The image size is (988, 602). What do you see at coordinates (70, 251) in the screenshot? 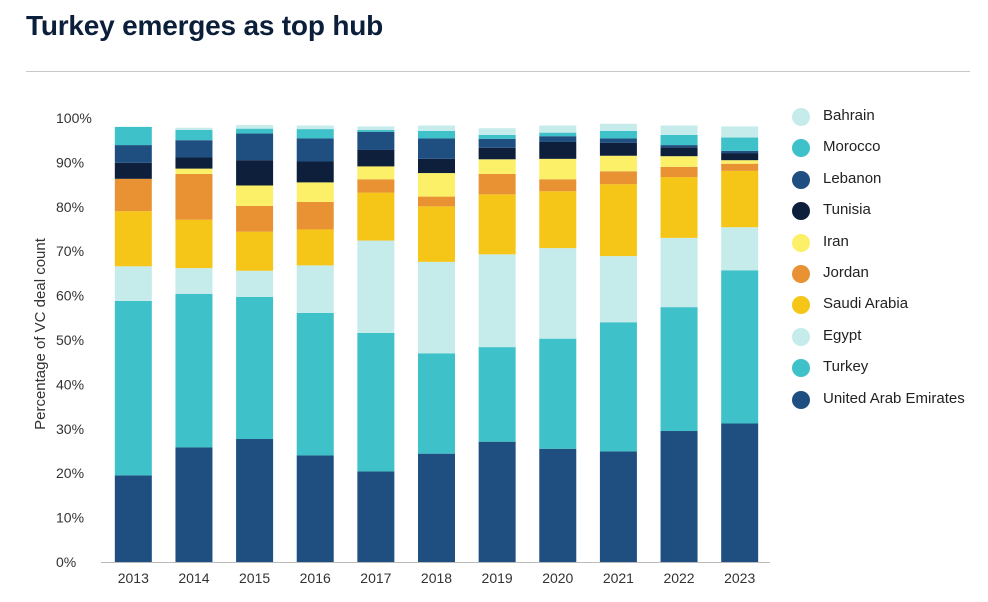
I see `y-tick-label: 70%` at bounding box center [70, 251].